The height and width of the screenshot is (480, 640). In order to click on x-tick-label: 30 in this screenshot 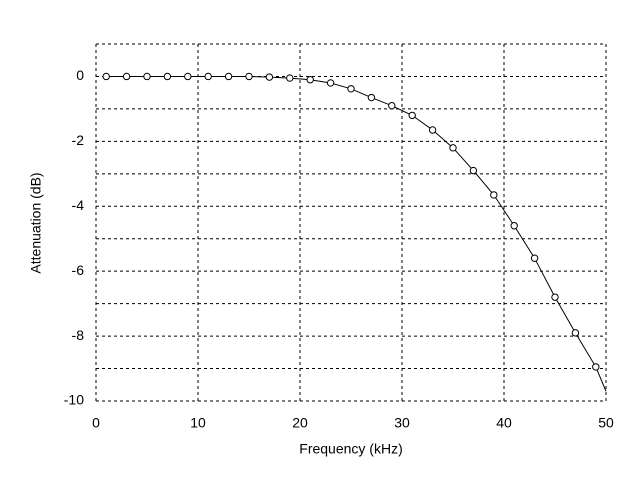, I will do `click(402, 423)`.